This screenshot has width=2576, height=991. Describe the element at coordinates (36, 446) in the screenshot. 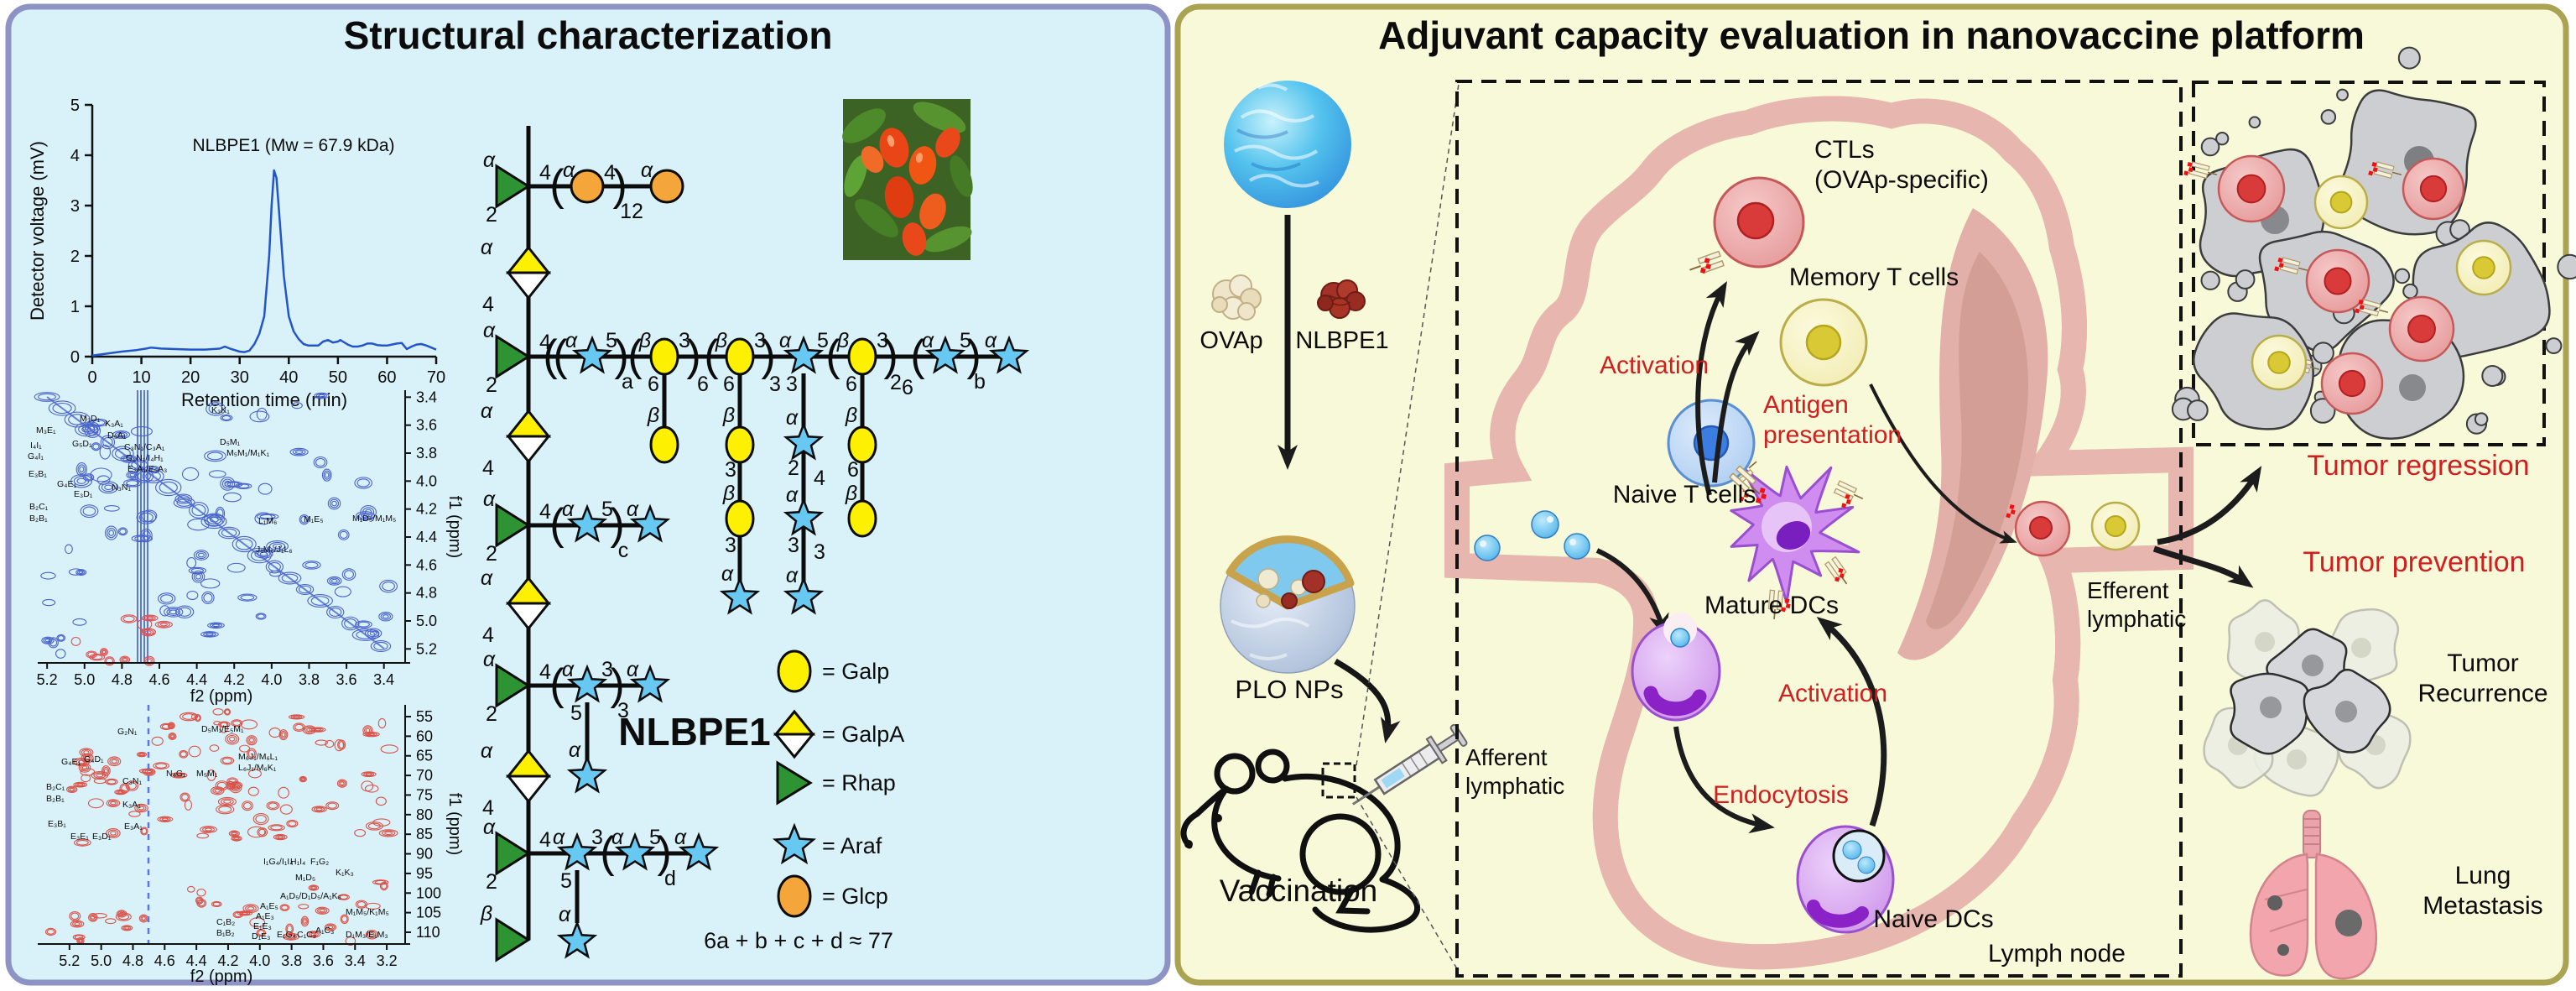

I see `nmr1-peak-label: I₄I₁` at that location.